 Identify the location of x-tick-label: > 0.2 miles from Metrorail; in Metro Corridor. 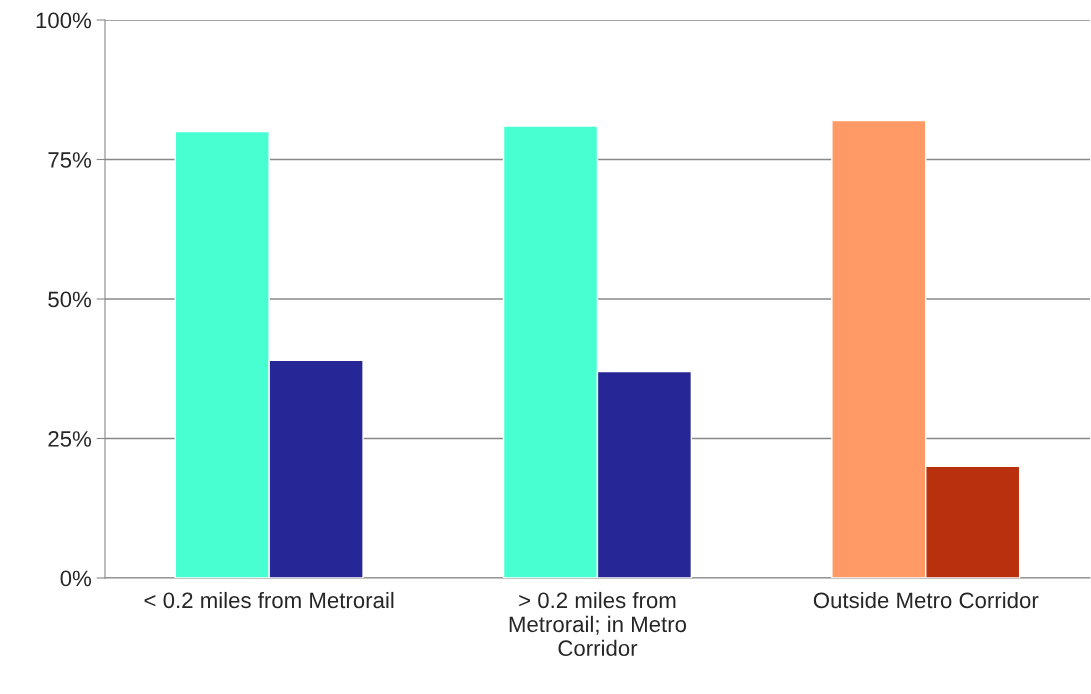
(598, 624).